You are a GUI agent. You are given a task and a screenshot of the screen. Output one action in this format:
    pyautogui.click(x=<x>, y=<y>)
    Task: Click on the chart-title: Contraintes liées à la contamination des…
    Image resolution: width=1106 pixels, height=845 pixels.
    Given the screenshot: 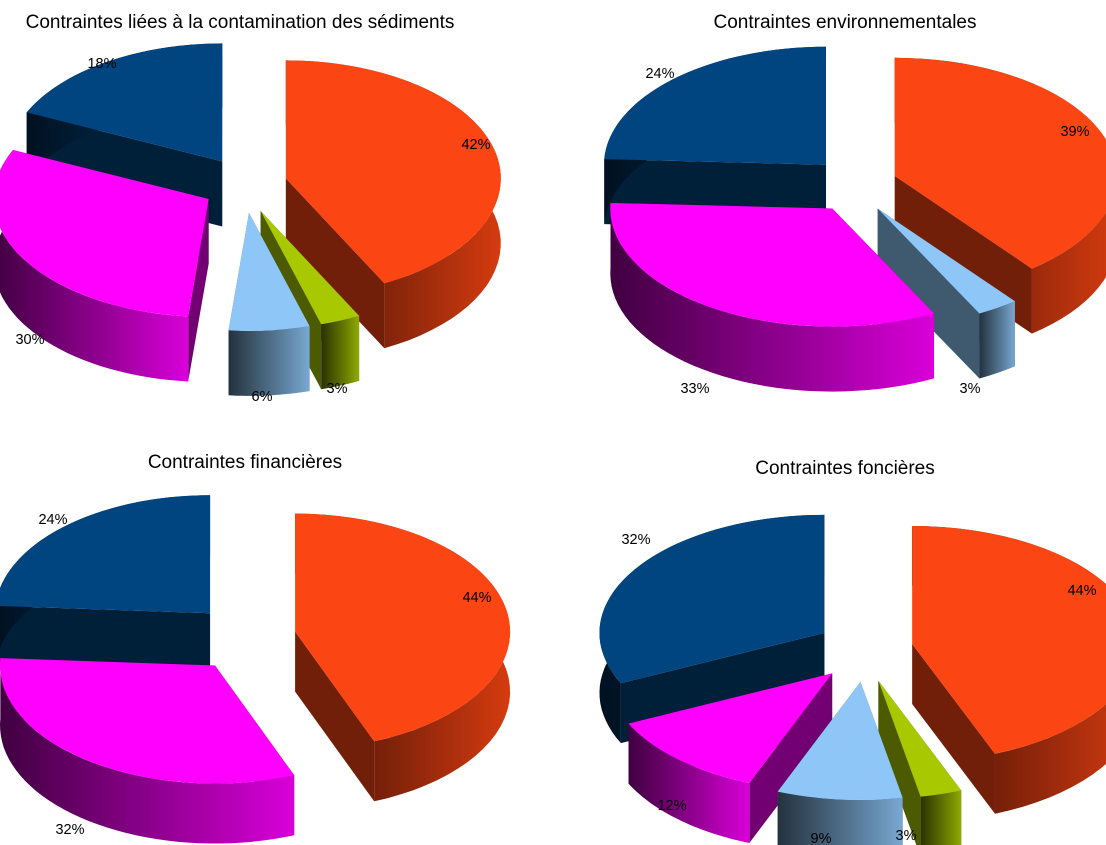 What is the action you would take?
    pyautogui.click(x=240, y=22)
    